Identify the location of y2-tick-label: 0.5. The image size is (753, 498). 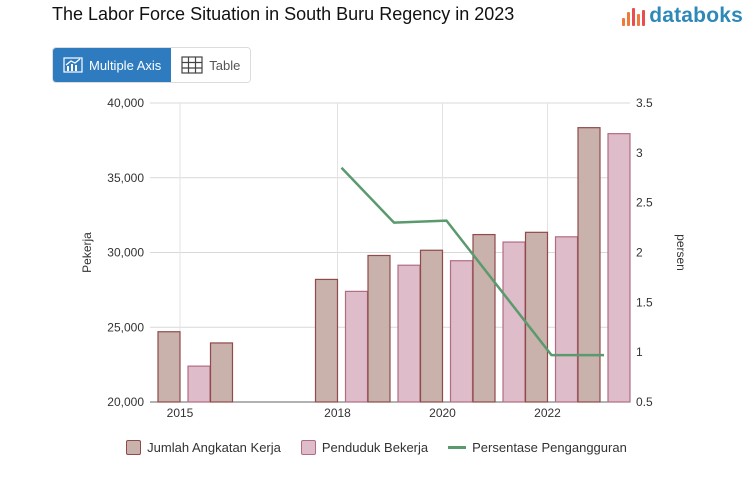
(644, 402).